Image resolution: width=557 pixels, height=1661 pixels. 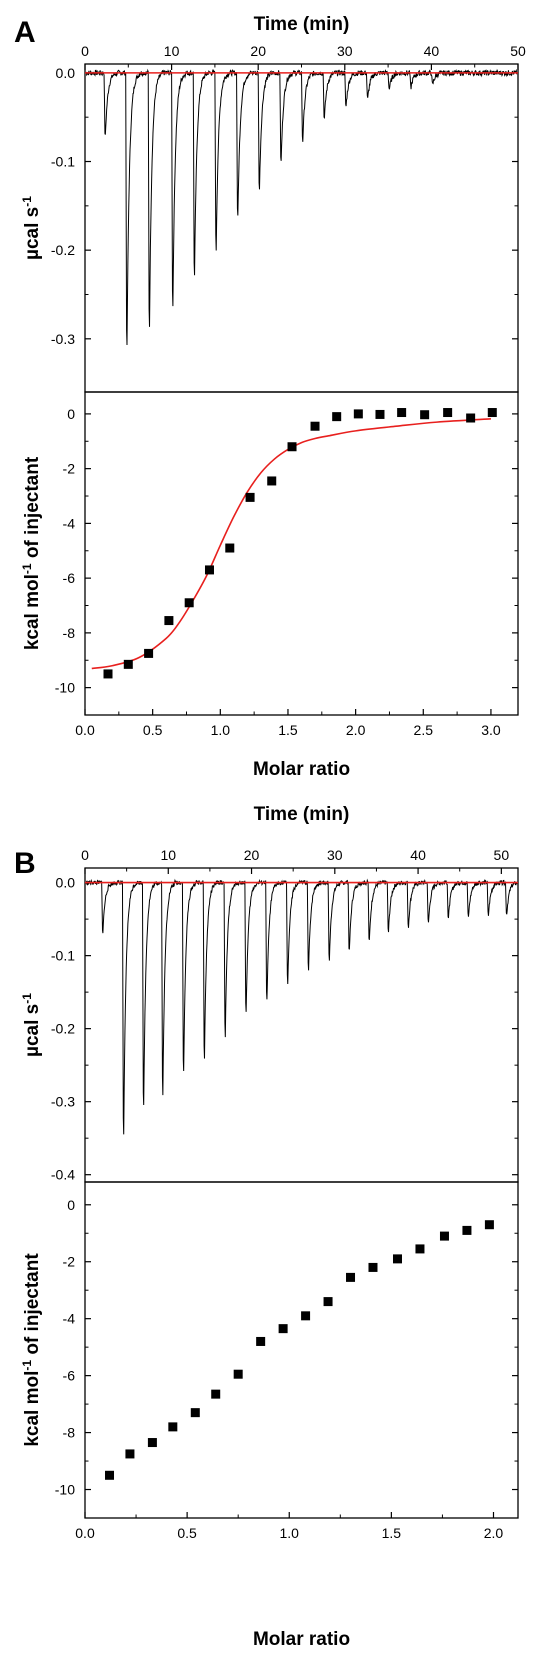 What do you see at coordinates (258, 51) in the screenshot?
I see `x-tick-label: 20` at bounding box center [258, 51].